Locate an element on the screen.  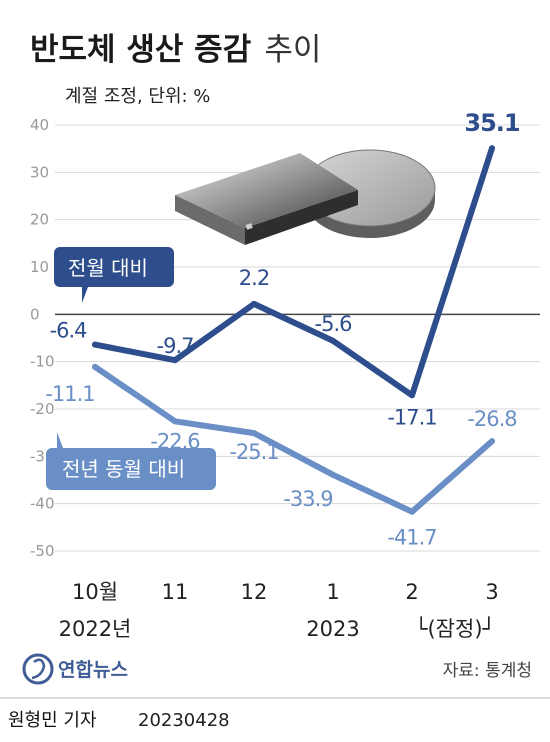
data-label-yoy: -41.7 is located at coordinates (411, 538).